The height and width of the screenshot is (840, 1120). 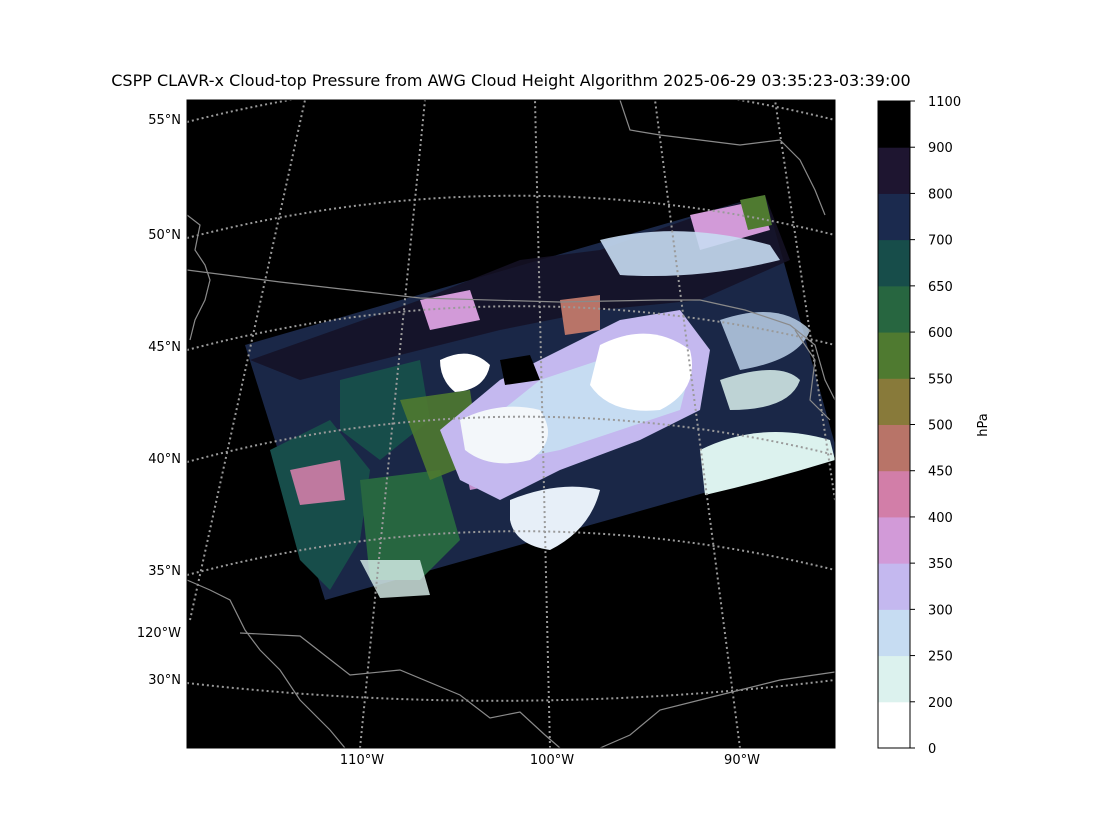 I want to click on lat-45-gridline, so click(x=511, y=328).